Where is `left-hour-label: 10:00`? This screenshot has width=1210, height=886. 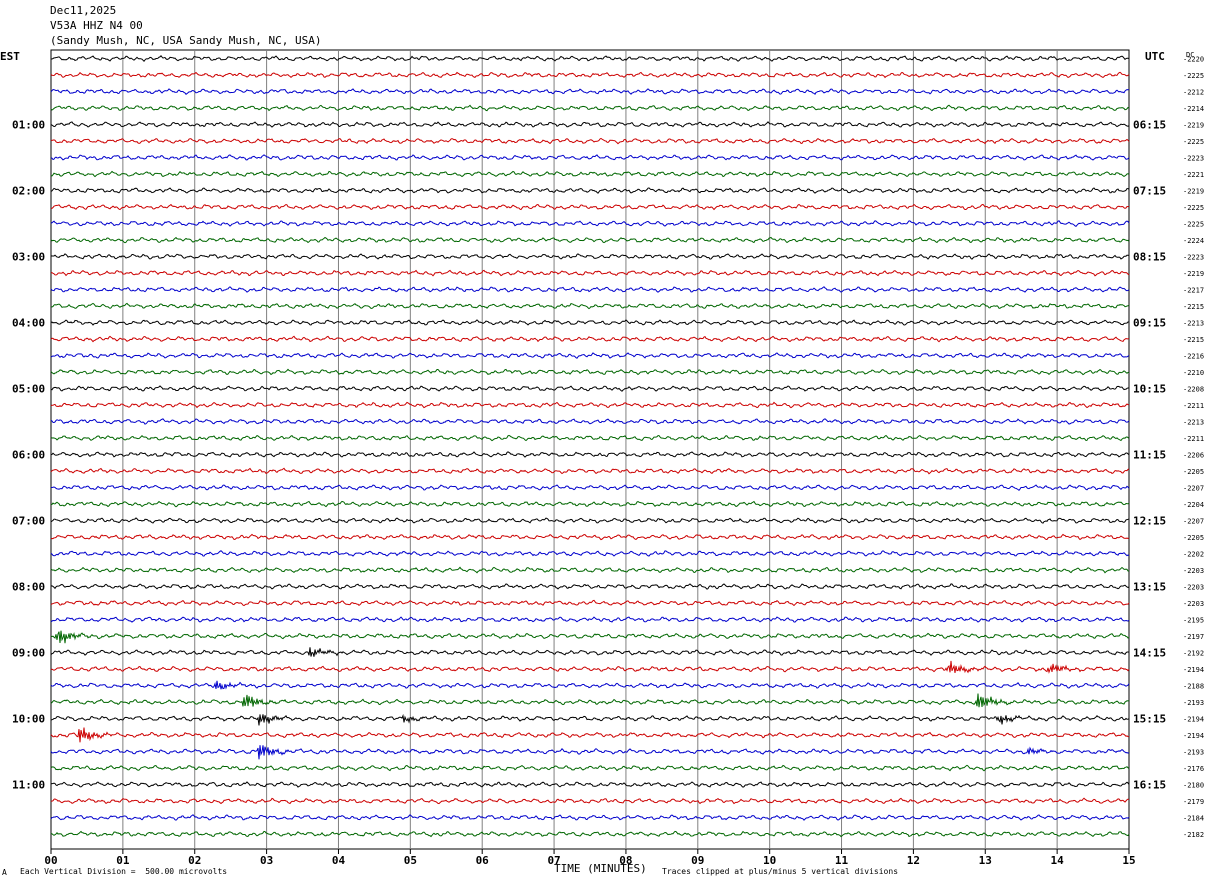 left-hour-label: 10:00 is located at coordinates (28, 719).